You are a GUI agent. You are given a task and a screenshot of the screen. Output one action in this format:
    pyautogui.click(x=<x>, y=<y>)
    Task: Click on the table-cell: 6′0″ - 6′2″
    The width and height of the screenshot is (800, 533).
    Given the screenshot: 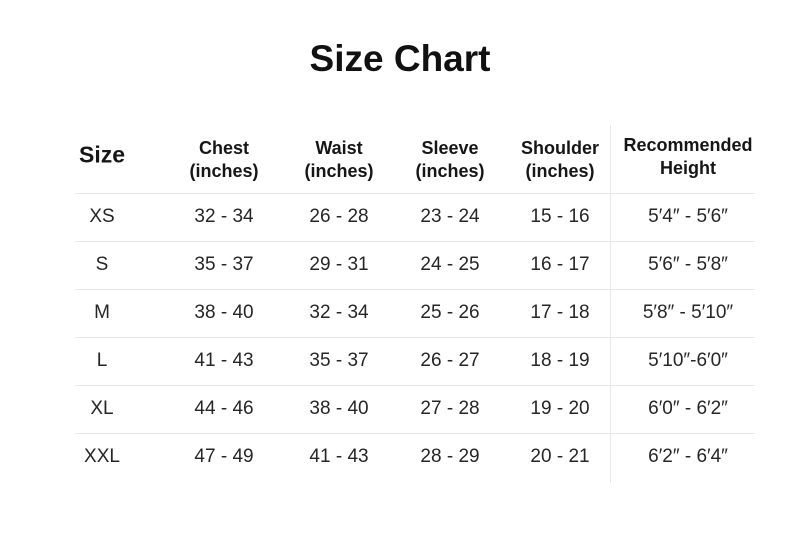 What is the action you would take?
    pyautogui.click(x=688, y=408)
    